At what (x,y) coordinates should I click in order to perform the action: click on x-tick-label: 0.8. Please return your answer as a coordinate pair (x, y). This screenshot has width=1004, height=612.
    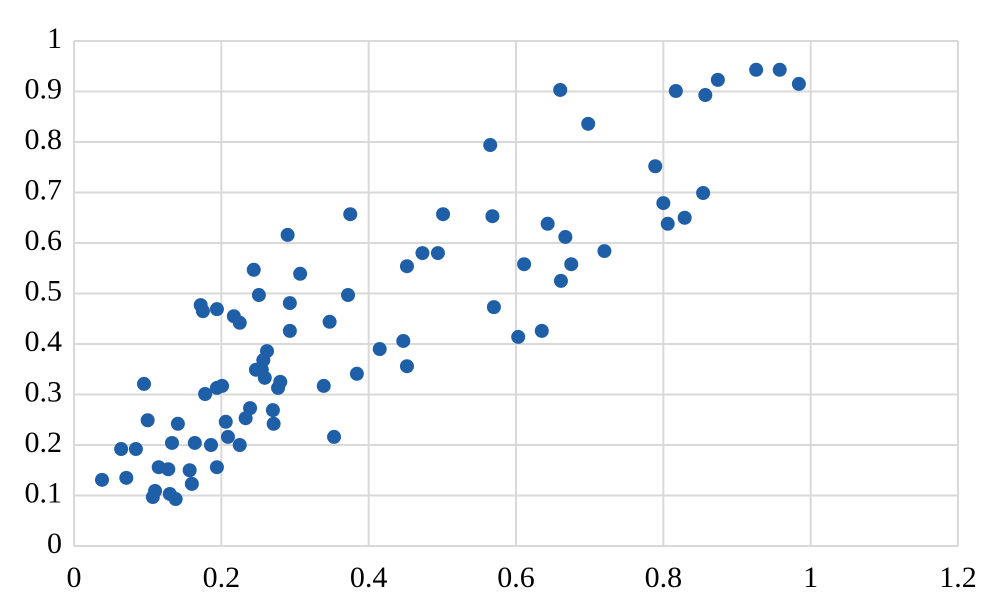
    Looking at the image, I should click on (664, 577).